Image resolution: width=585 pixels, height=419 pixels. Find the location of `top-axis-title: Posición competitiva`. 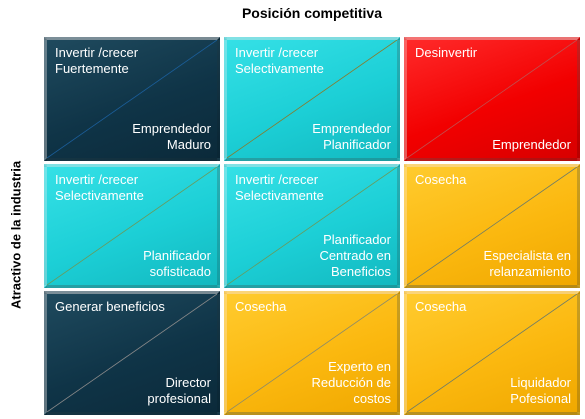

top-axis-title: Posición competitiva is located at coordinates (312, 13).